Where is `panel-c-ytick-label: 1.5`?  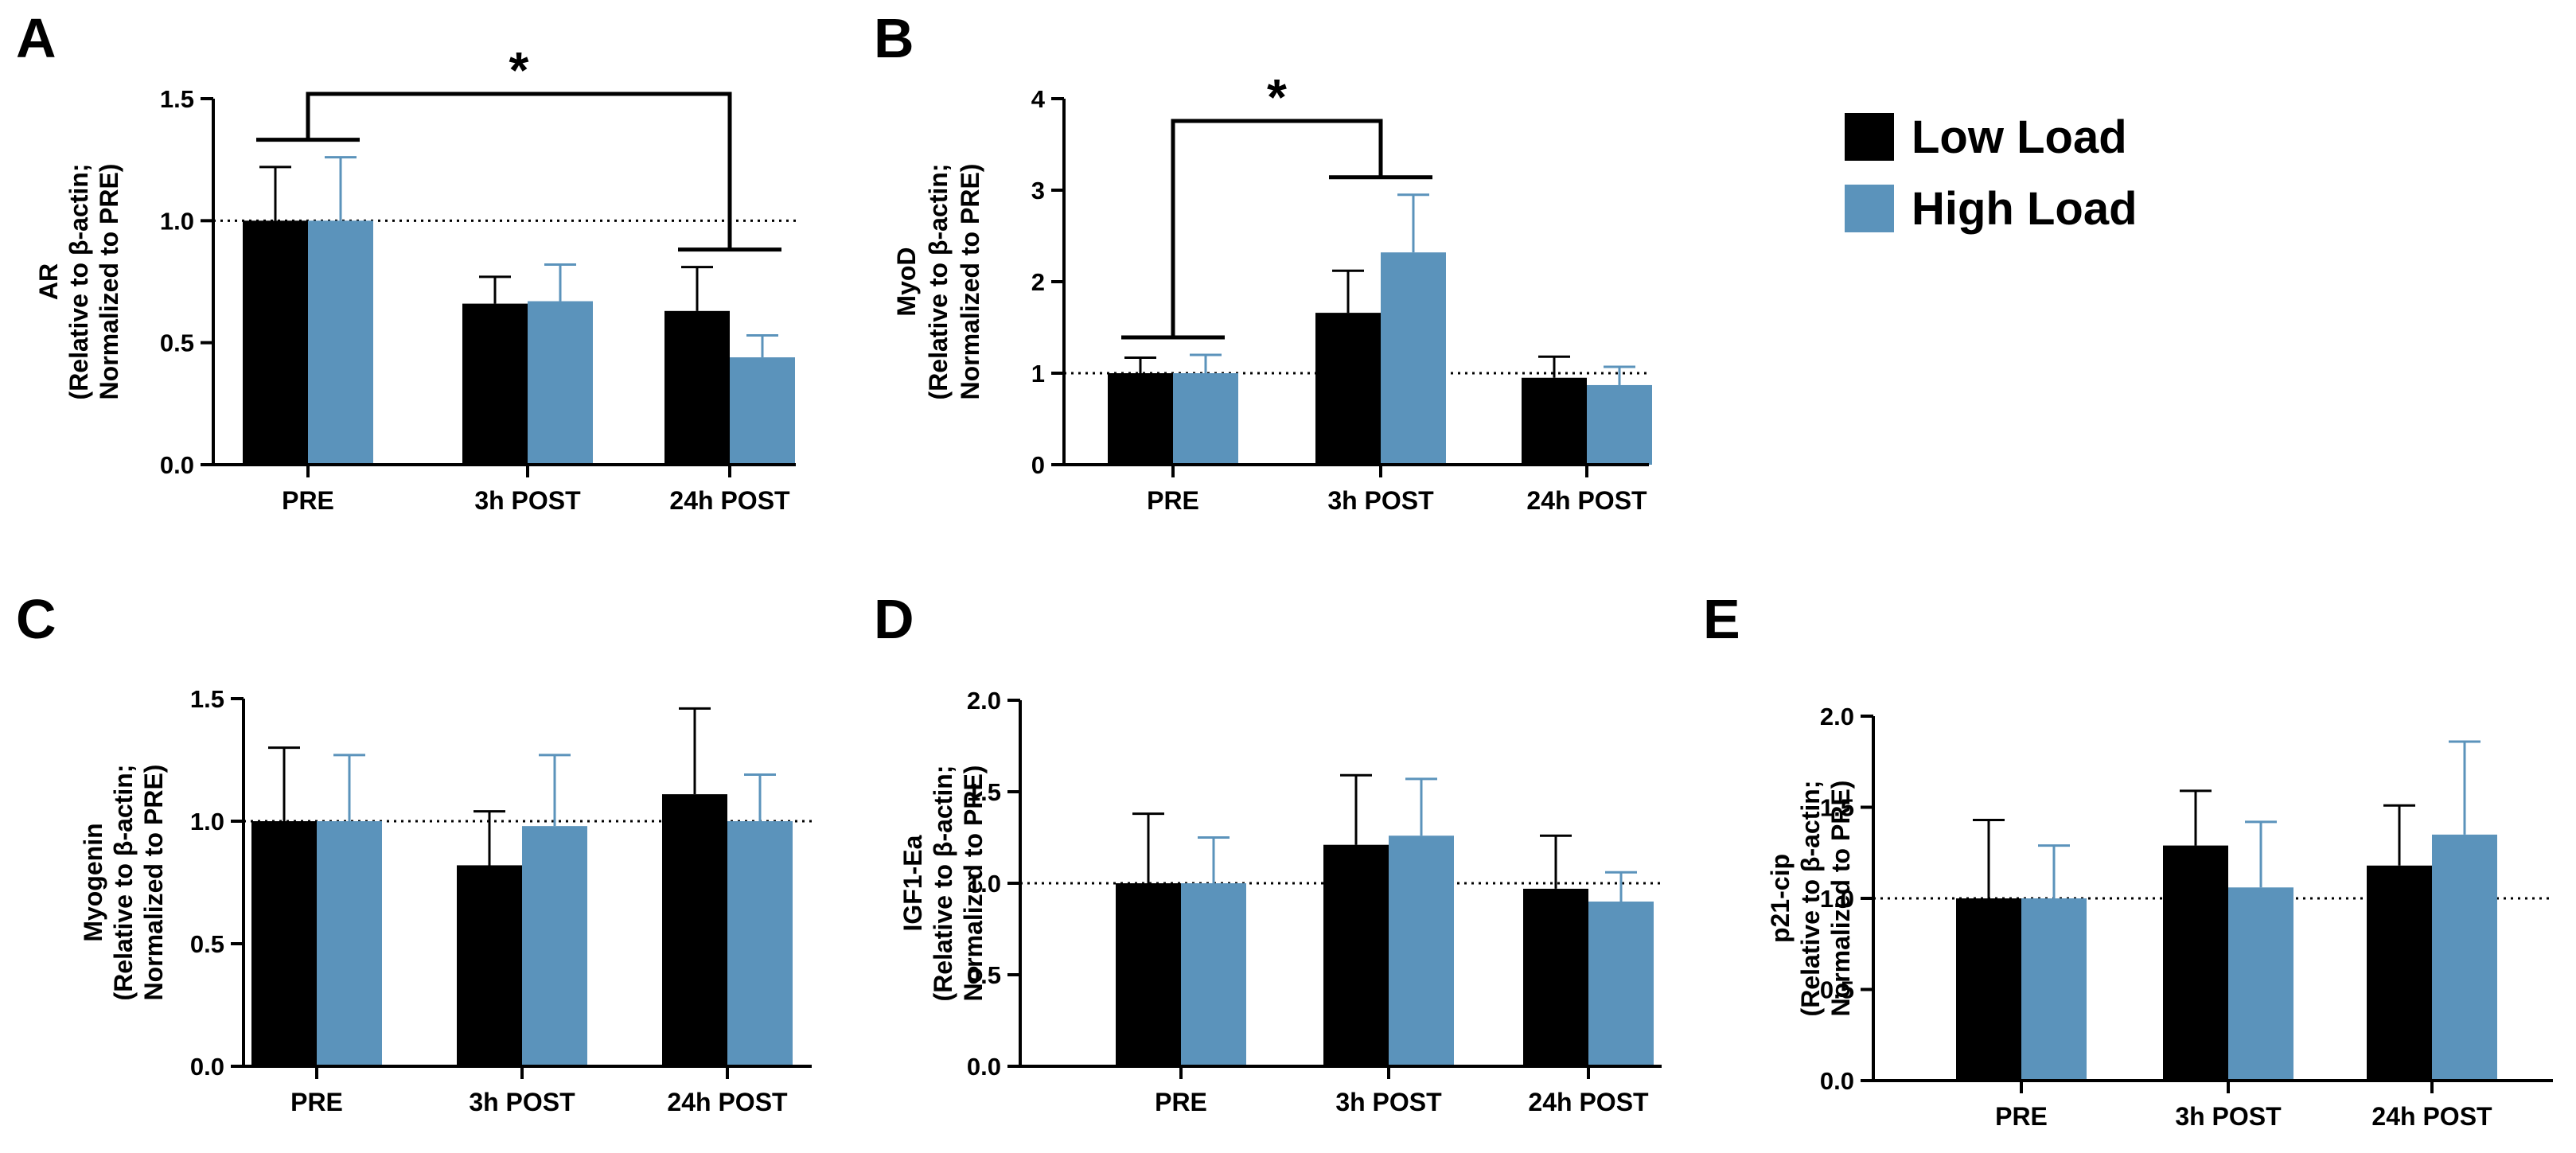 panel-c-ytick-label: 1.5 is located at coordinates (207, 699).